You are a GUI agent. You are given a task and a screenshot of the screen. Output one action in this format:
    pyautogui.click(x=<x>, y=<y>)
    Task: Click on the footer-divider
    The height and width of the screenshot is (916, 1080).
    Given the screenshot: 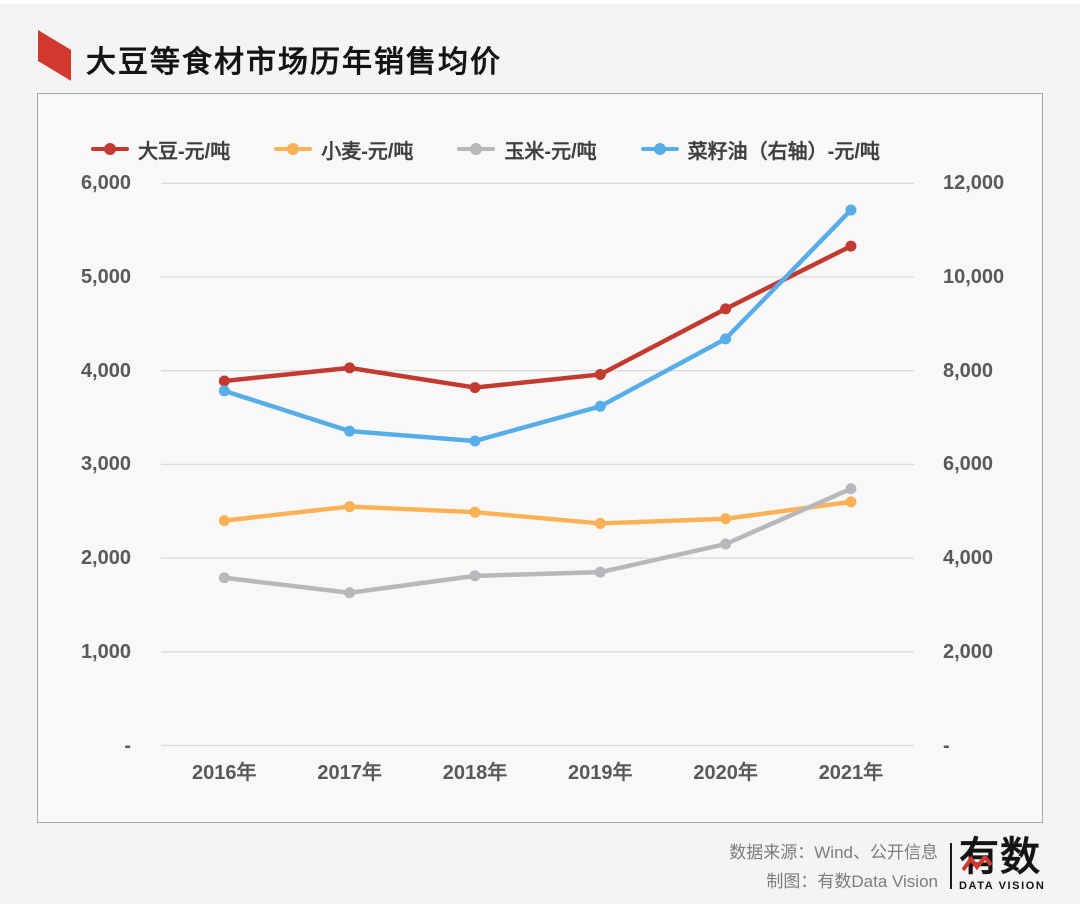 What is the action you would take?
    pyautogui.click(x=951, y=866)
    